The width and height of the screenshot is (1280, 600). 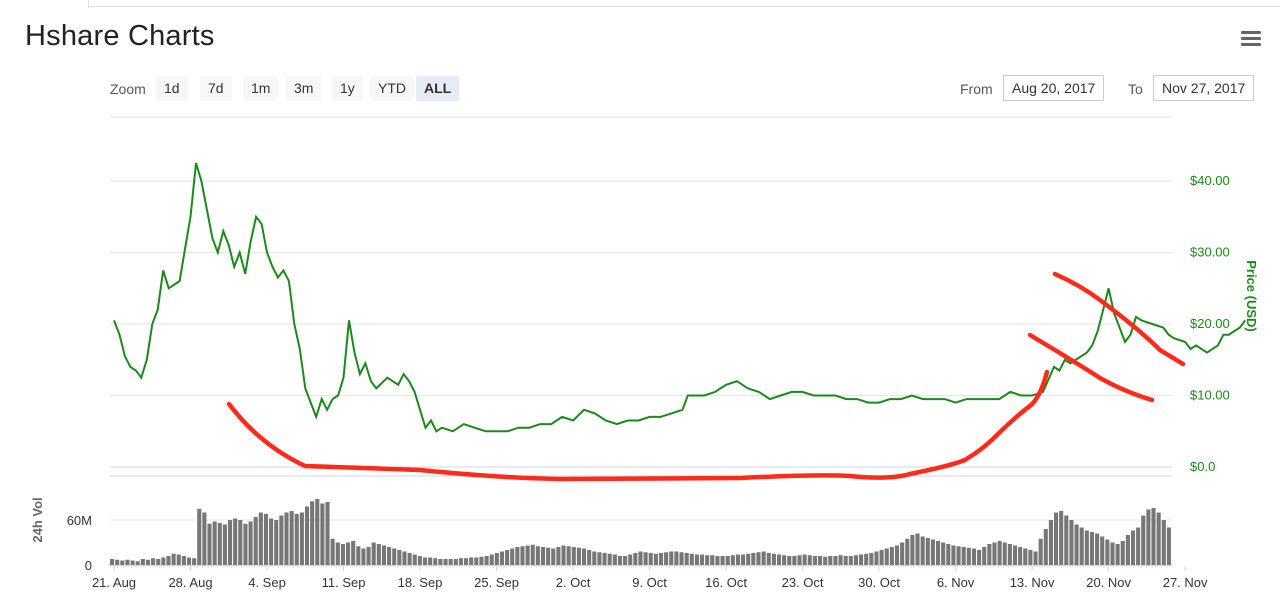 What do you see at coordinates (956, 582) in the screenshot?
I see `x-tick-label: 6. Nov` at bounding box center [956, 582].